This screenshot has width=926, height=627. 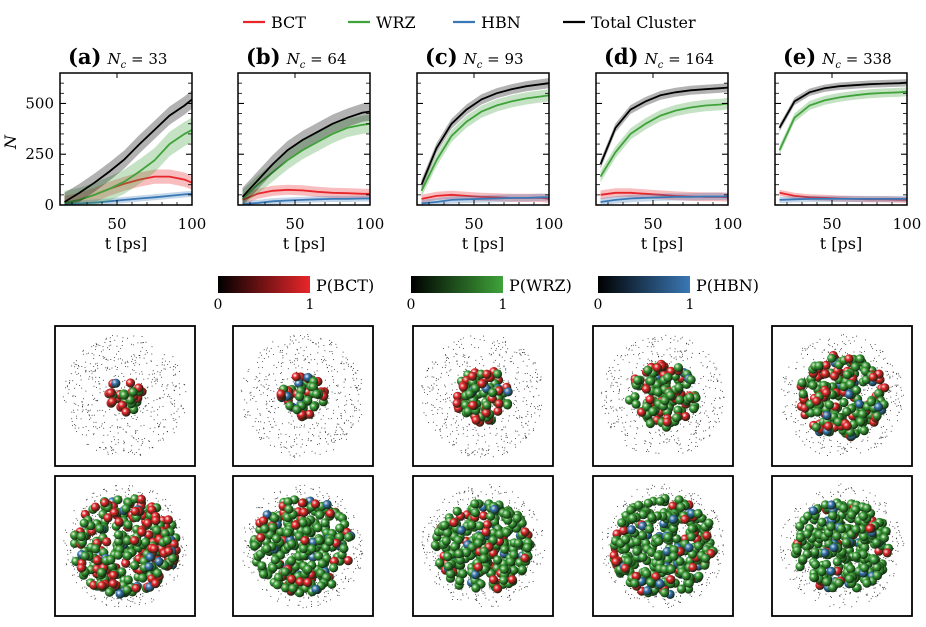 What do you see at coordinates (296, 57) in the screenshot?
I see `panel-title-1: (b) Nc = 64` at bounding box center [296, 57].